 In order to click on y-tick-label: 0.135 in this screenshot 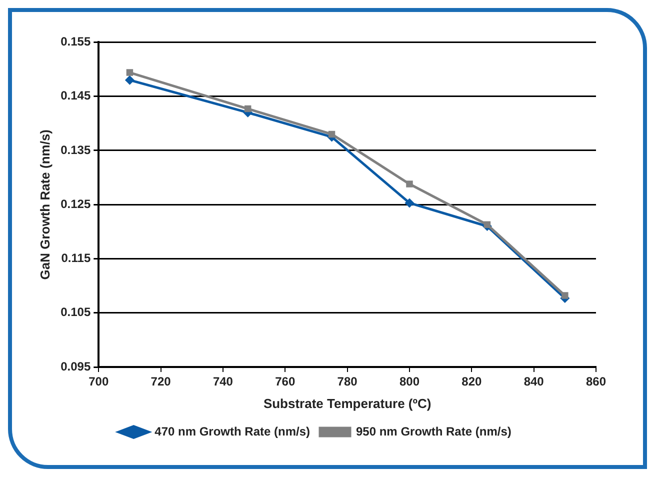, I will do `click(75, 149)`.